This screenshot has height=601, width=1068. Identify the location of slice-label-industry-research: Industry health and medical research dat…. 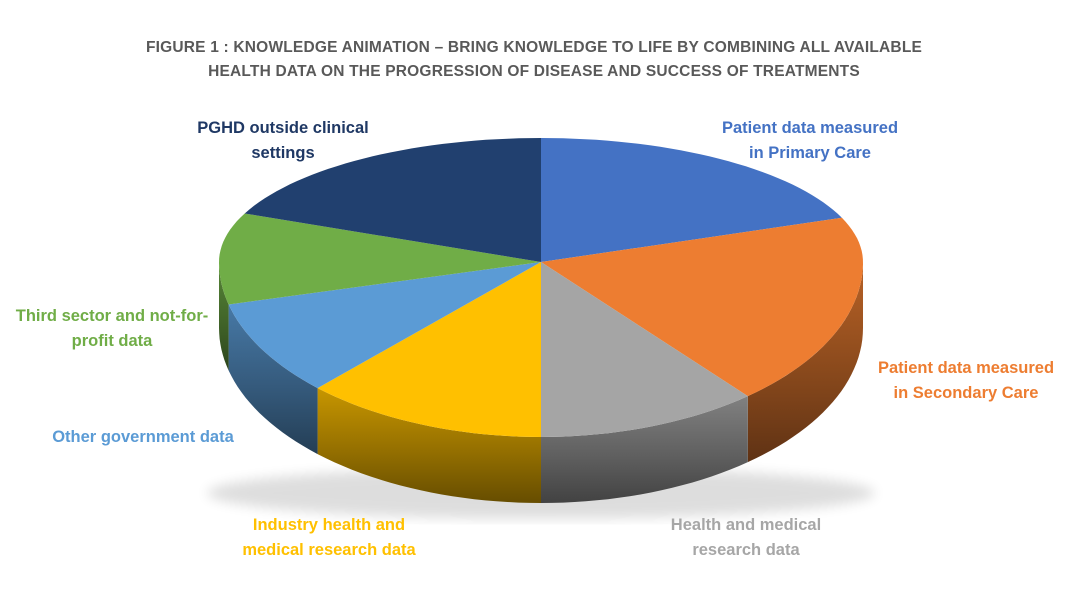
(329, 537).